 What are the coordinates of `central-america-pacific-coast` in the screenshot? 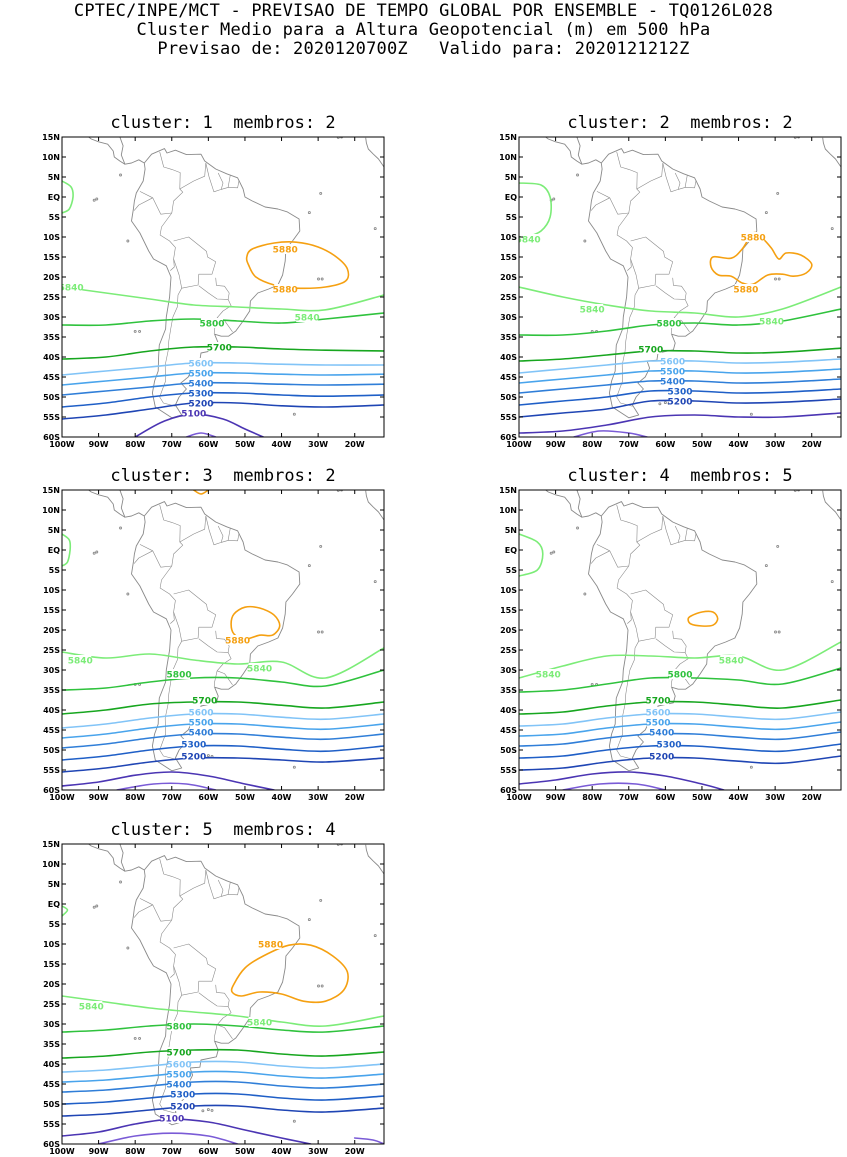 It's located at (106, 858).